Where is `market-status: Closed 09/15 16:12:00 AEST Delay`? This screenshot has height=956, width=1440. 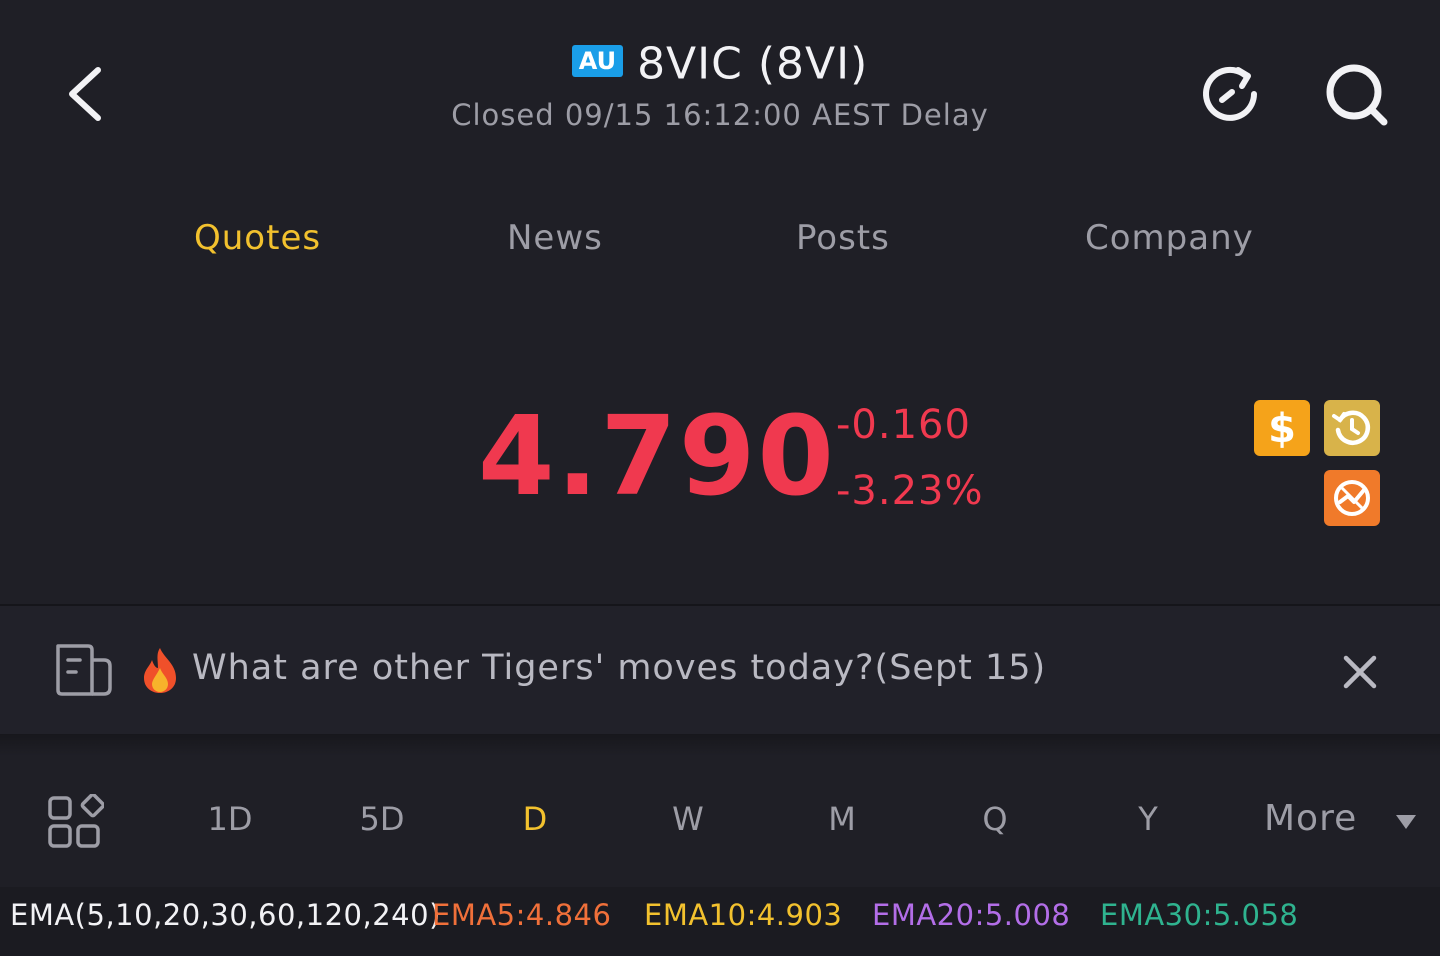 market-status: Closed 09/15 16:12:00 AEST Delay is located at coordinates (720, 115).